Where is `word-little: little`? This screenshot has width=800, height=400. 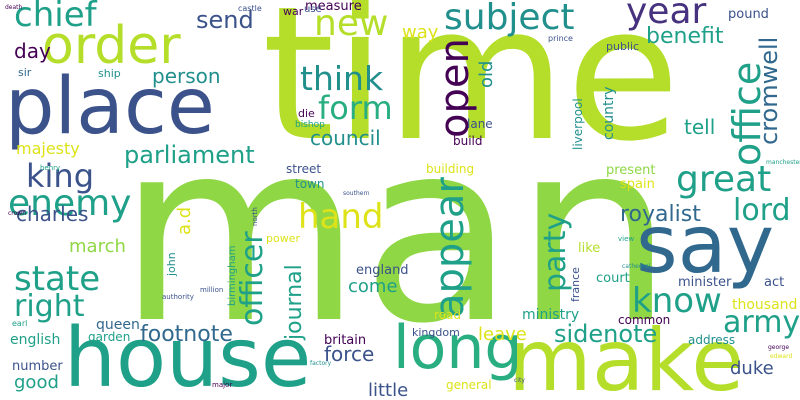
word-little: little is located at coordinates (388, 390).